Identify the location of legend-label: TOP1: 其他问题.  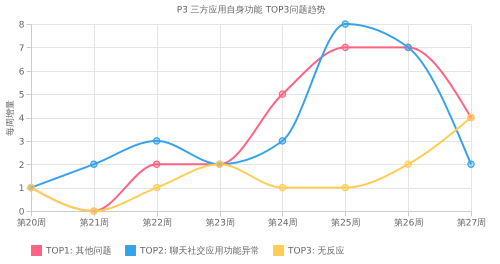
(78, 251).